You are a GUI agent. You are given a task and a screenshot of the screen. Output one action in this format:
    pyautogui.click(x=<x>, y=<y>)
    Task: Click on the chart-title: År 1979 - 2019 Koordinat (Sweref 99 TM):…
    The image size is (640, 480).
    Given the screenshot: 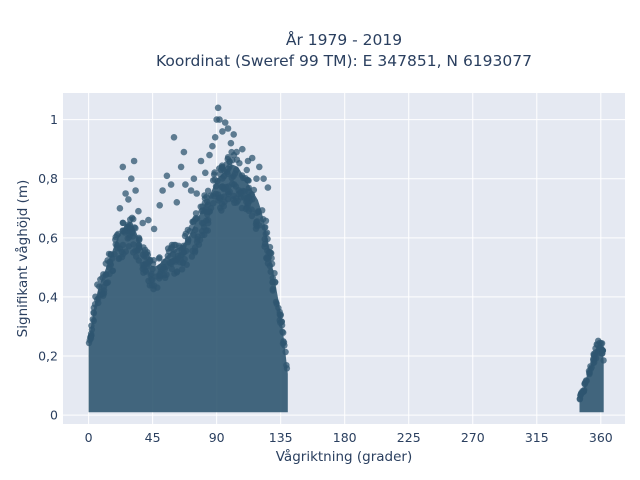 What is the action you would take?
    pyautogui.click(x=344, y=50)
    